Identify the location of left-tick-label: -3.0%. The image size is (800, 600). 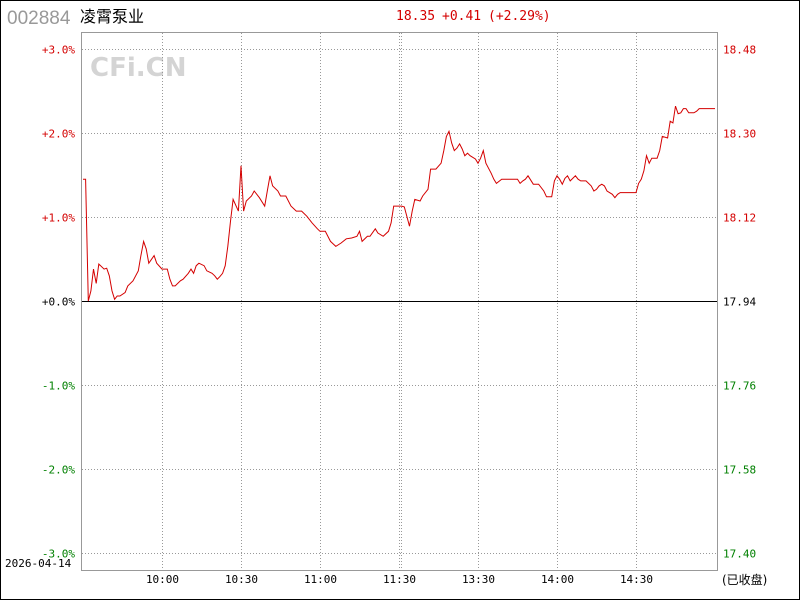
(58, 554).